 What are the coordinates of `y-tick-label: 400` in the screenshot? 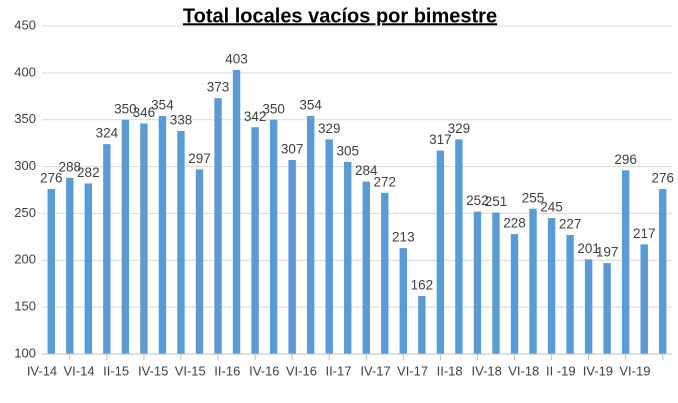 It's located at (25, 71).